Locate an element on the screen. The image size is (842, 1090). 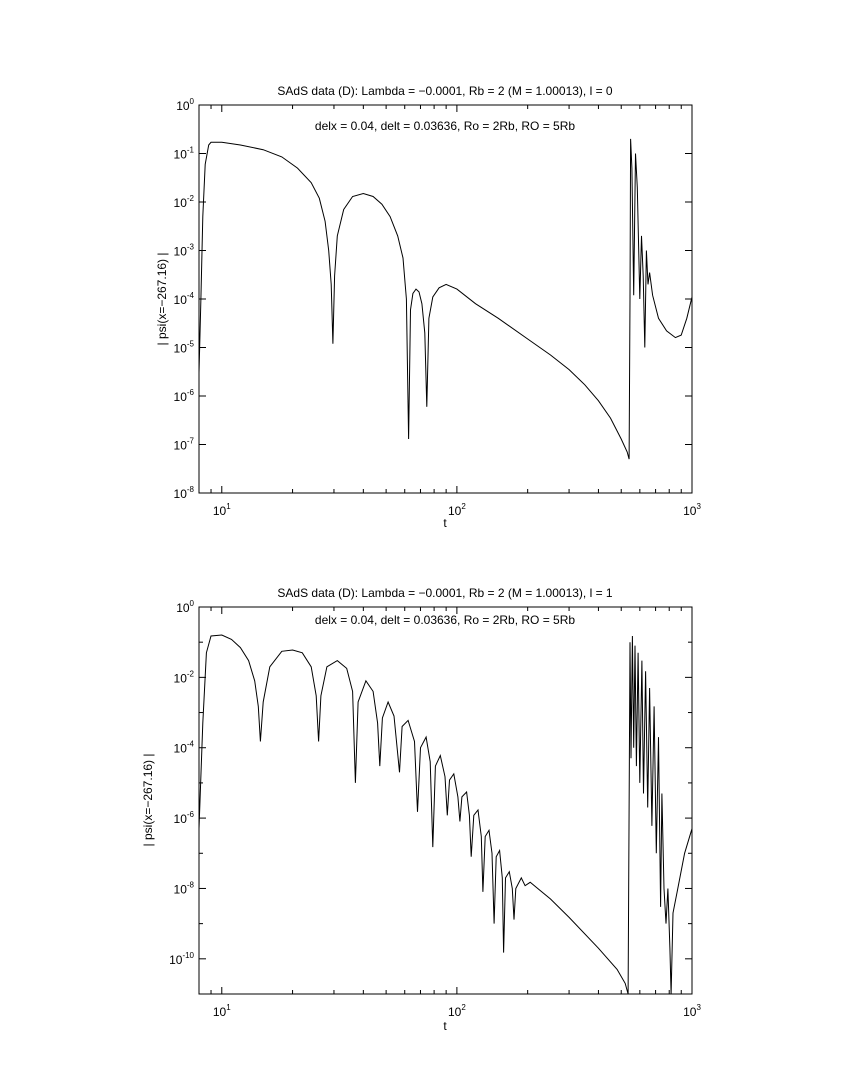
y-tick-label: 10⁻¹ is located at coordinates (184, 154).